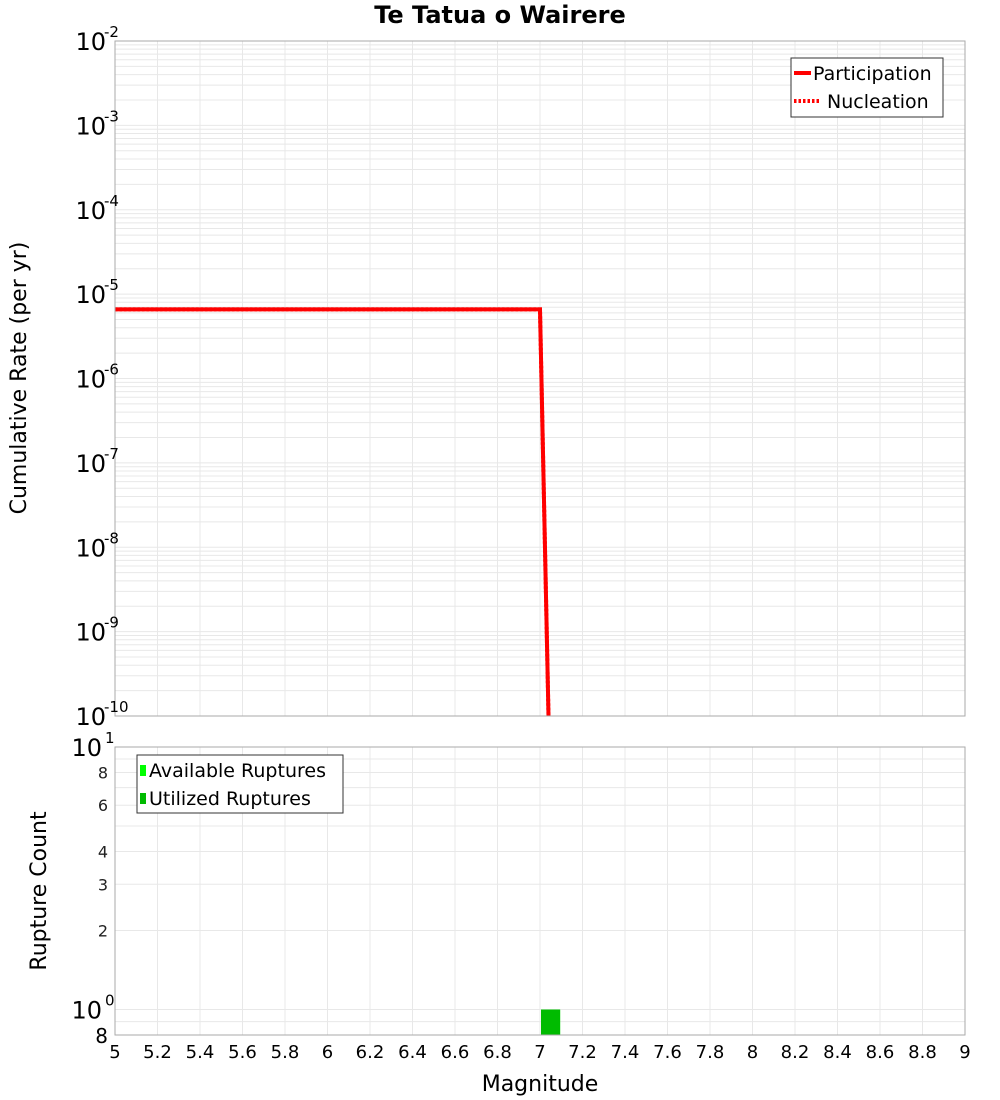 This screenshot has height=1100, width=1000. I want to click on y-tick-exponent: -3, so click(111, 116).